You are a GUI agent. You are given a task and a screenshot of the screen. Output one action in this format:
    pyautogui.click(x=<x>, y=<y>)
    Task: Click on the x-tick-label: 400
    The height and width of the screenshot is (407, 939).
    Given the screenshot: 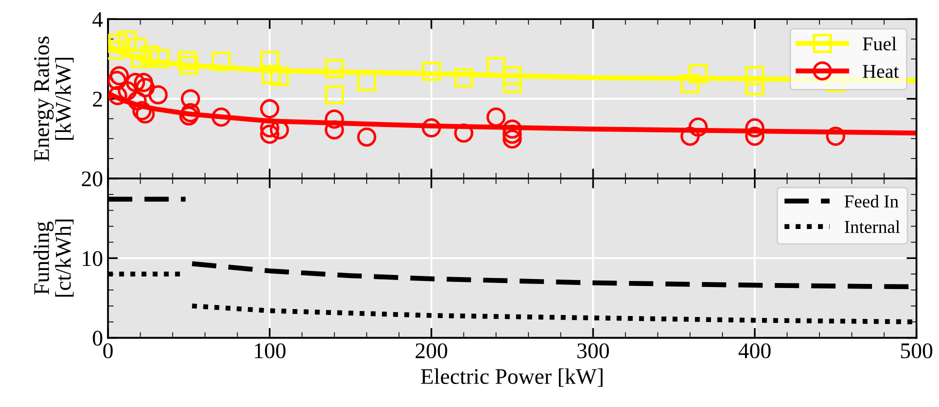 What is the action you would take?
    pyautogui.click(x=754, y=350)
    